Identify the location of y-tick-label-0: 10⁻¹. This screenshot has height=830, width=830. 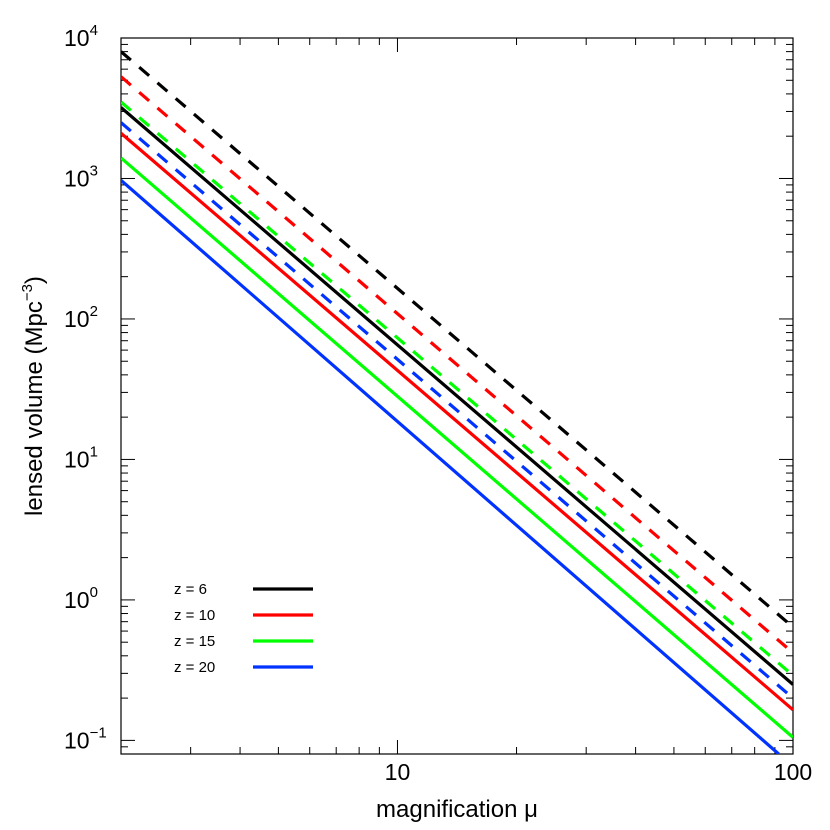
(85, 738).